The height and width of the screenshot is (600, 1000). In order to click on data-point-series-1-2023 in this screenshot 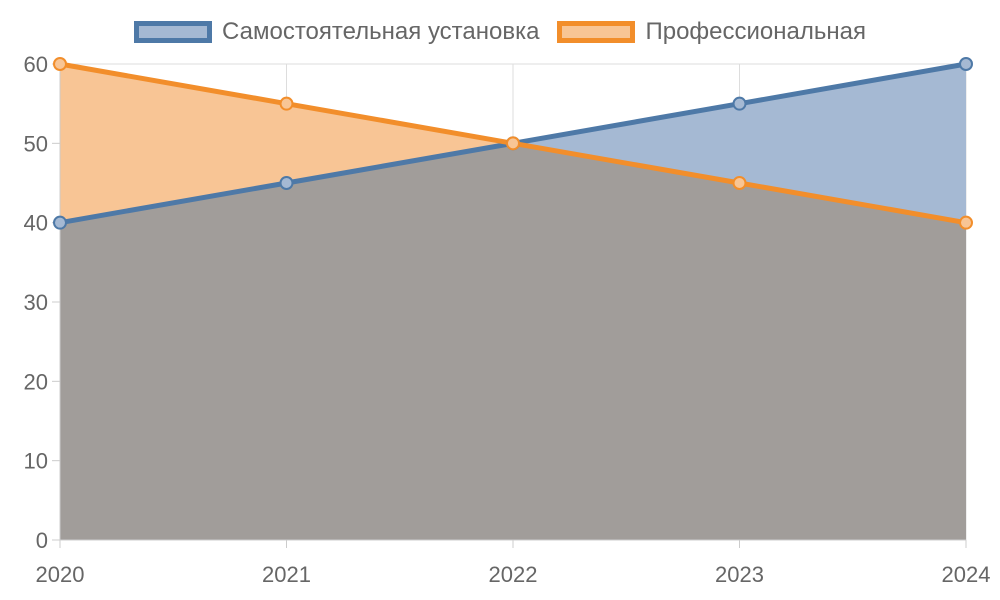, I will do `click(739, 183)`.